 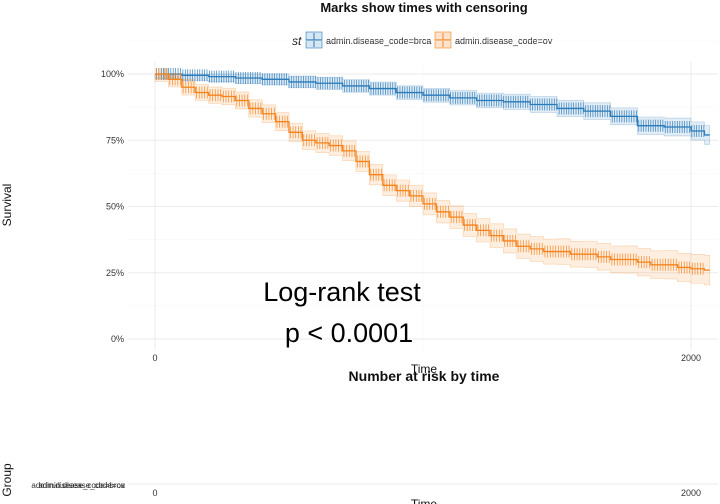 What do you see at coordinates (7, 205) in the screenshot?
I see `y-axis-label: Survival` at bounding box center [7, 205].